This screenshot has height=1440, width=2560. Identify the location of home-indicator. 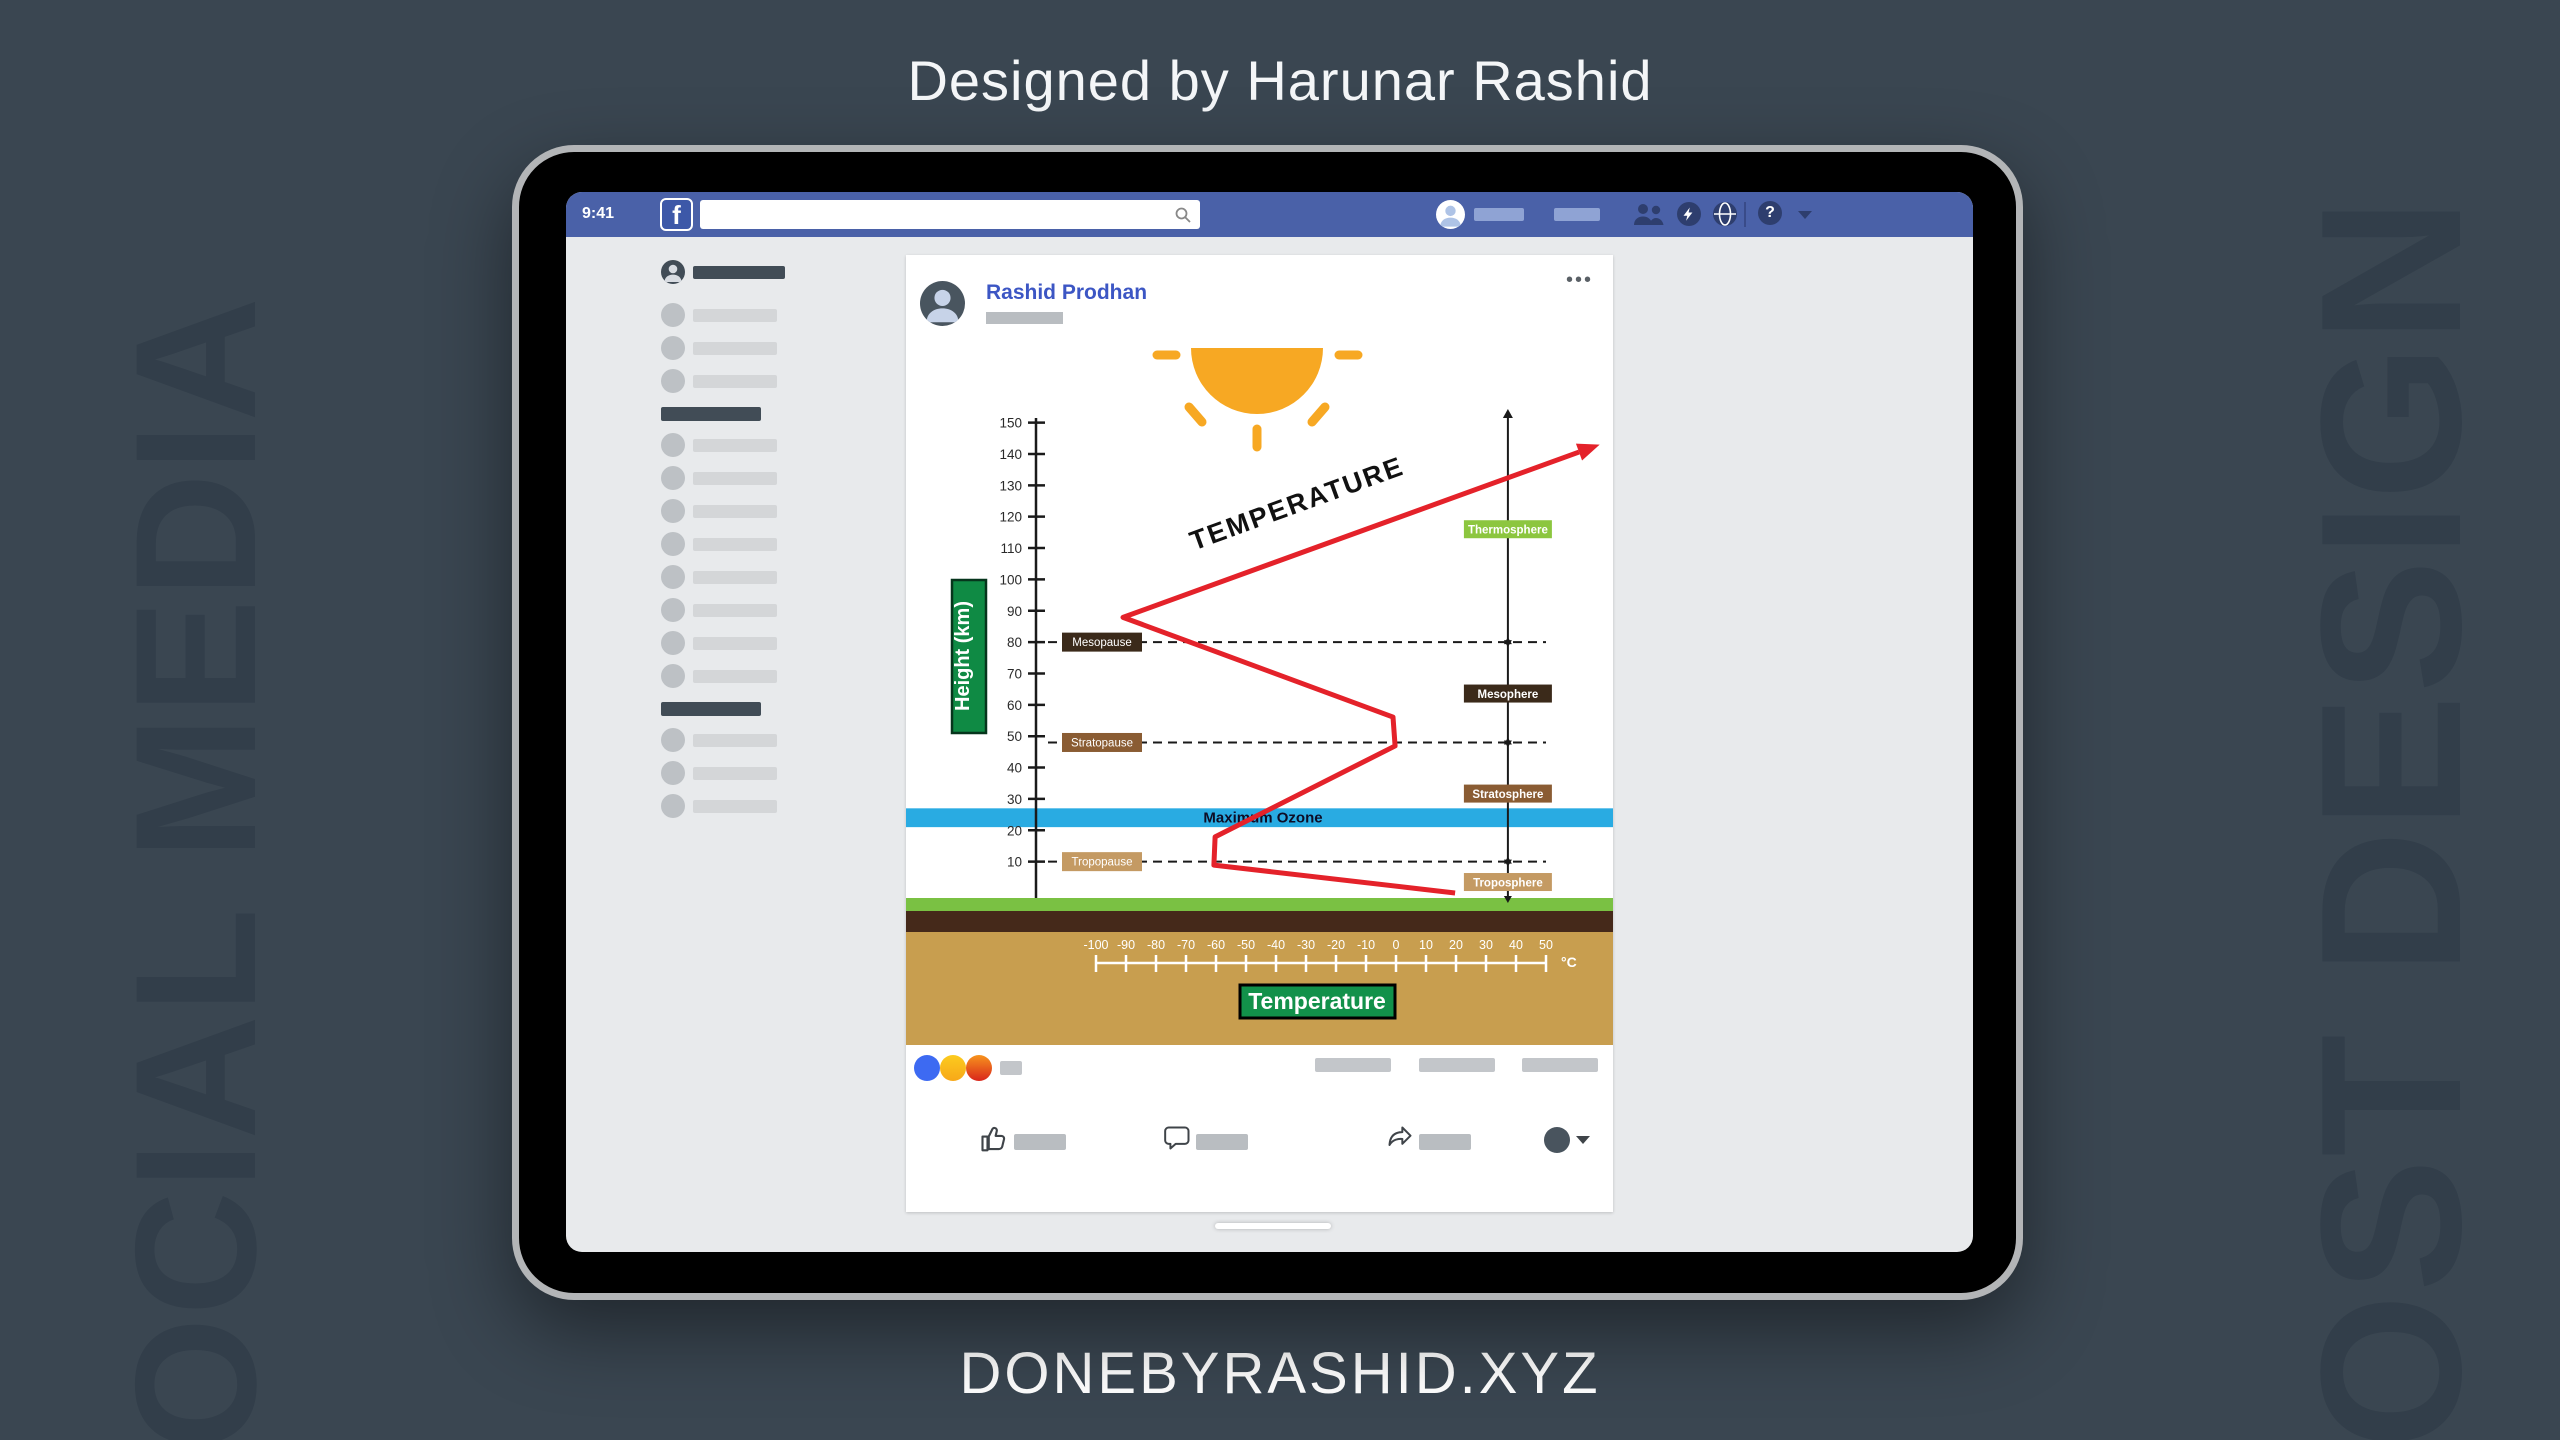
(1273, 1226).